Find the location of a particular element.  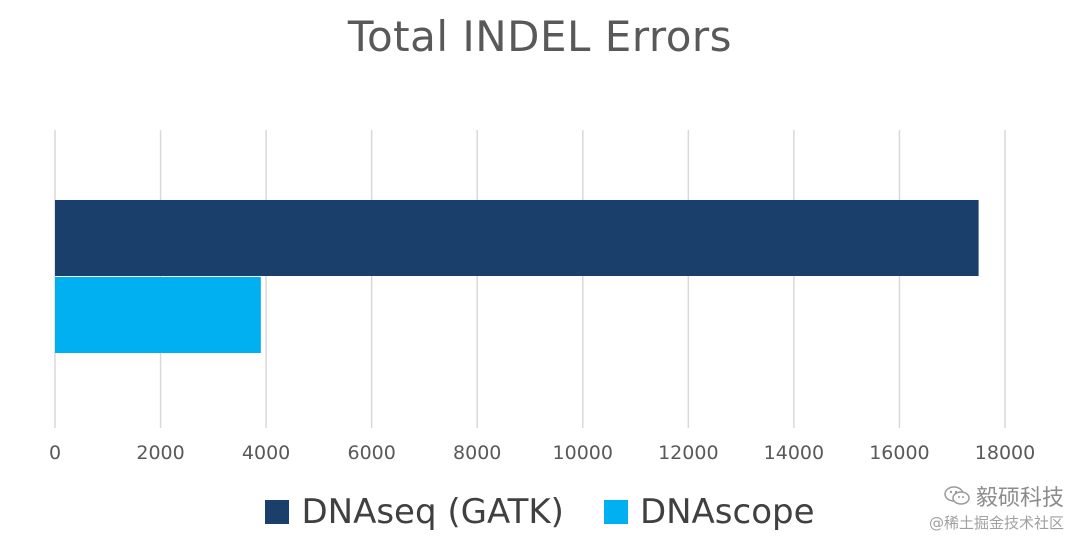

wechat-icon is located at coordinates (957, 495).